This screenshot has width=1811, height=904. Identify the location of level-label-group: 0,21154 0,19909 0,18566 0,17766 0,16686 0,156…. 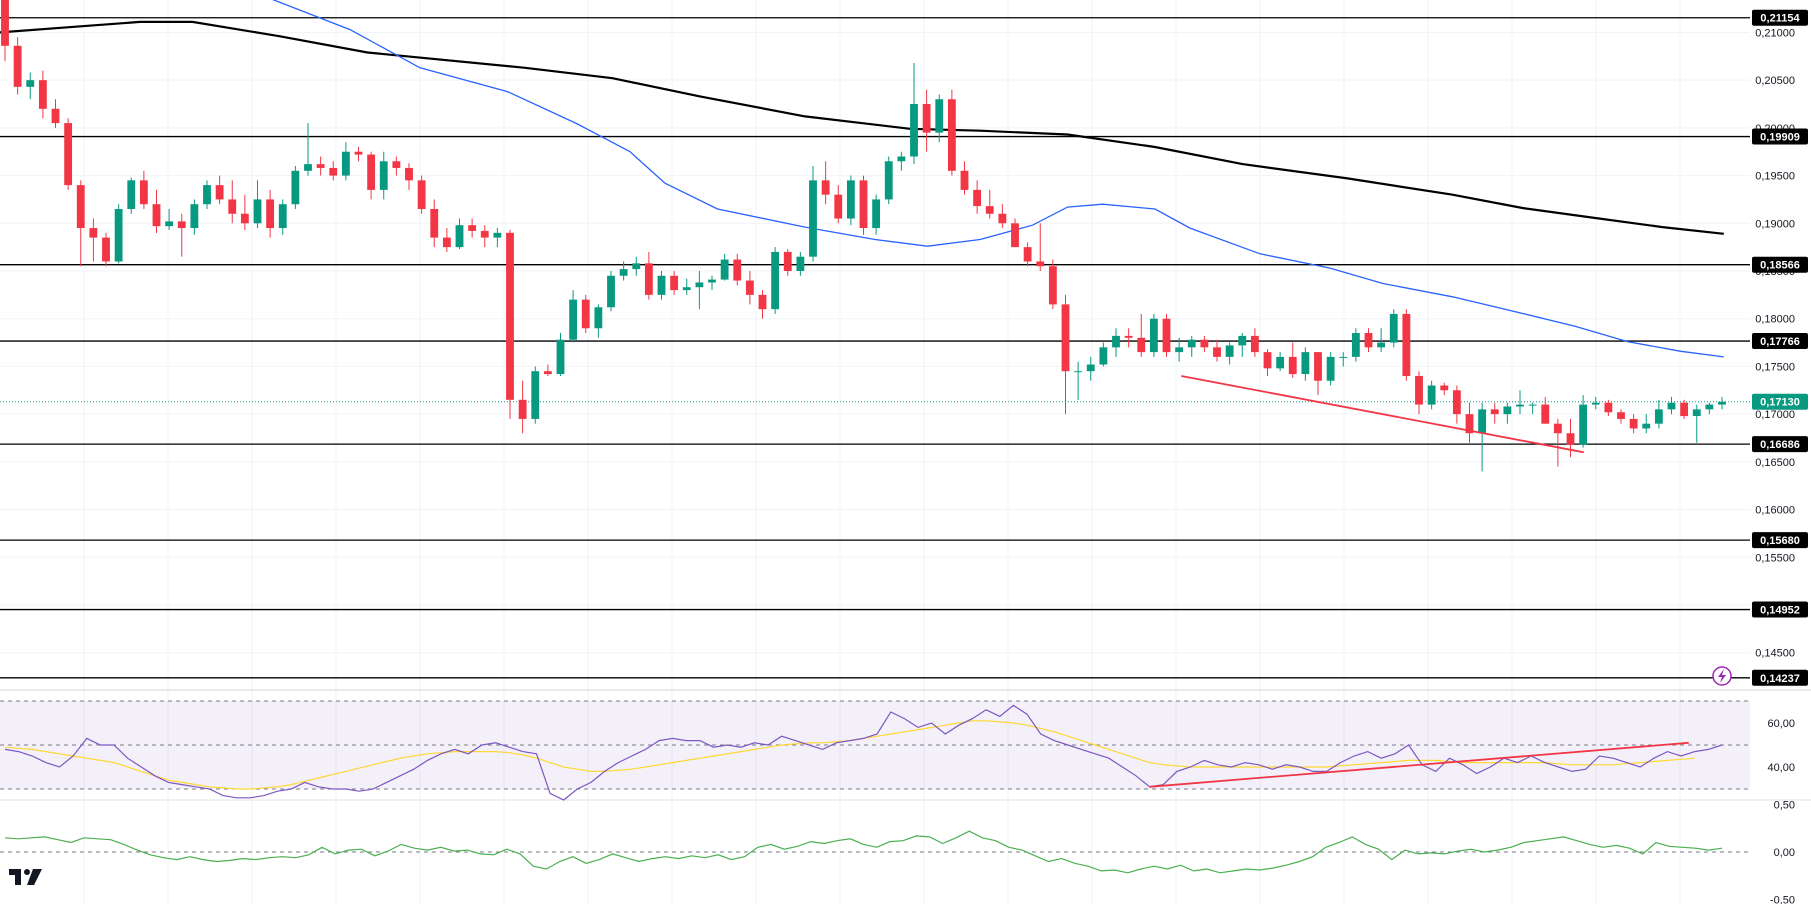
(1780, 347).